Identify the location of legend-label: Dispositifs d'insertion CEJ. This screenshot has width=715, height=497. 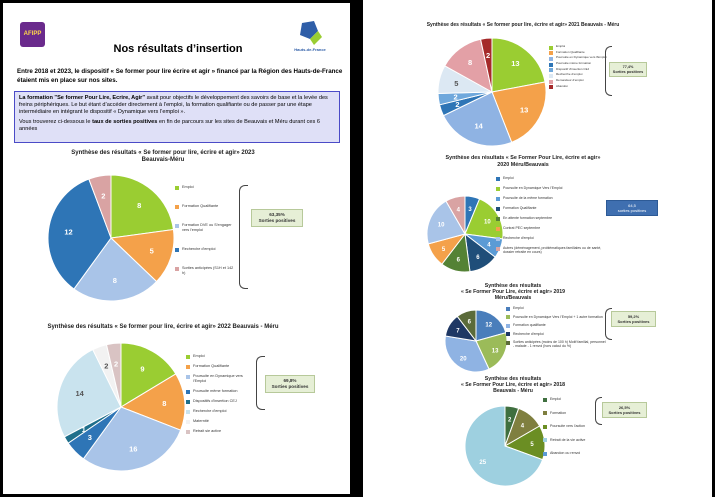
(215, 401).